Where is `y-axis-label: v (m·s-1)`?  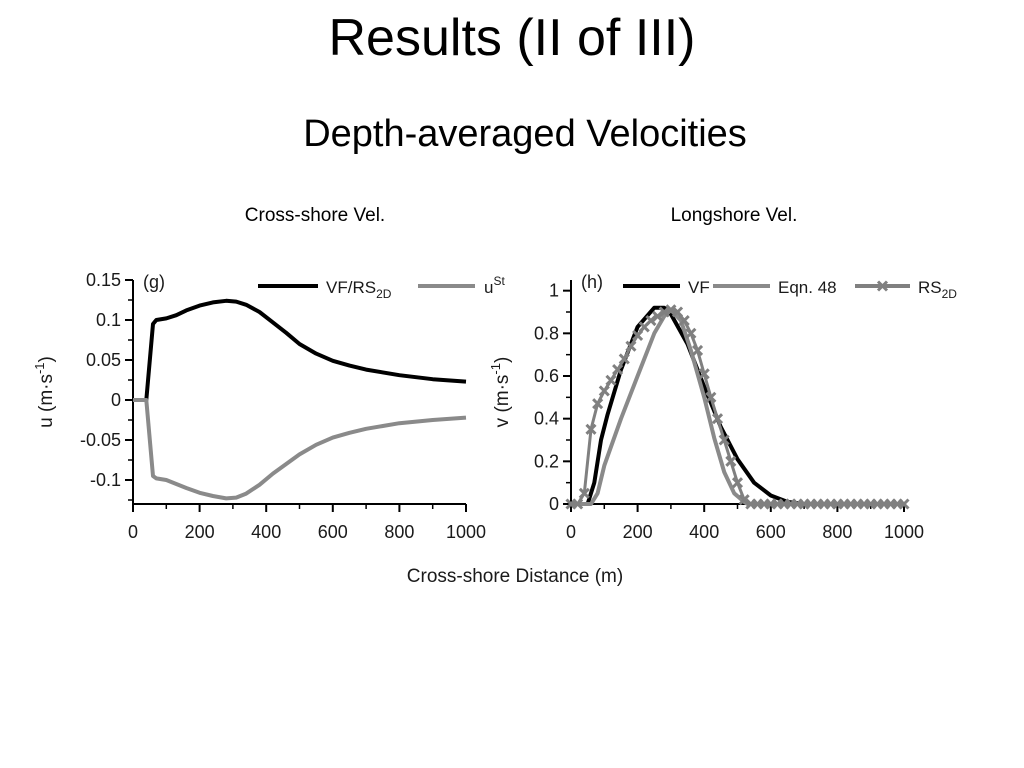 y-axis-label: v (m·s-1) is located at coordinates (500, 392).